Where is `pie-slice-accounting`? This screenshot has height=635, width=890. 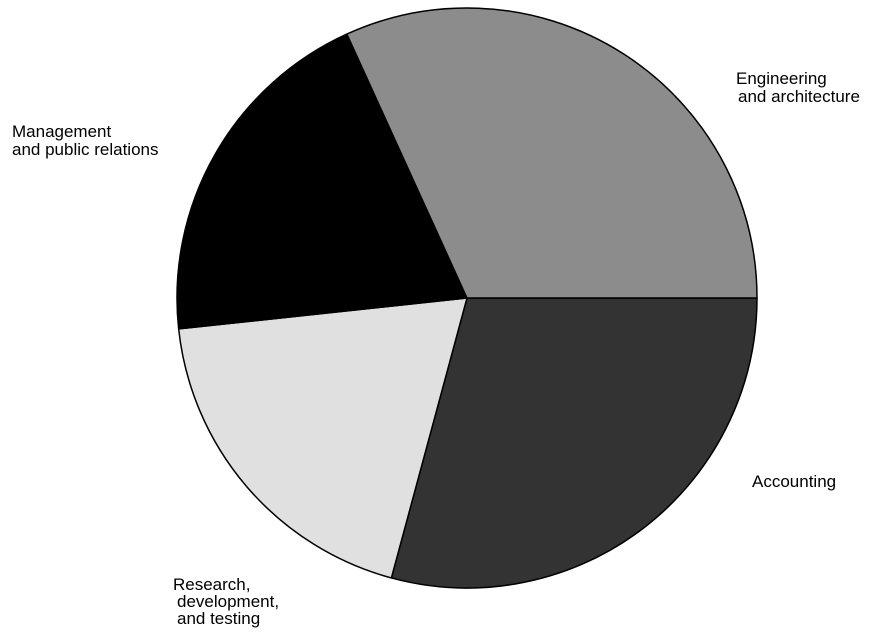 pie-slice-accounting is located at coordinates (322, 438).